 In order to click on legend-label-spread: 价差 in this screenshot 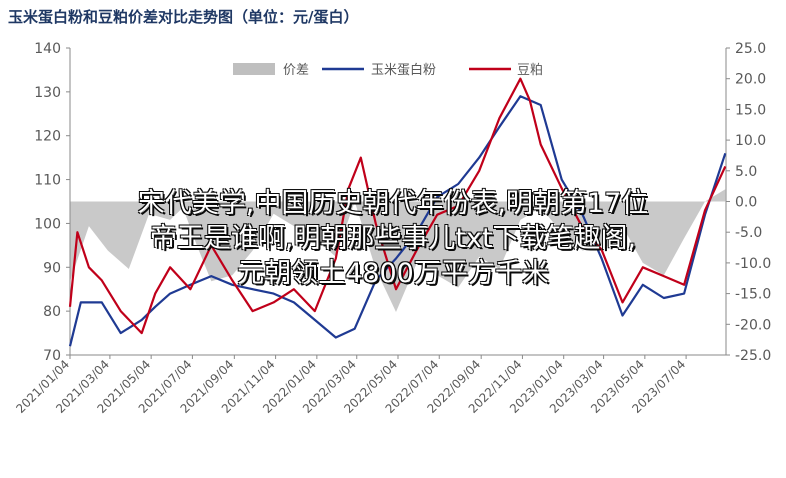, I will do `click(296, 70)`.